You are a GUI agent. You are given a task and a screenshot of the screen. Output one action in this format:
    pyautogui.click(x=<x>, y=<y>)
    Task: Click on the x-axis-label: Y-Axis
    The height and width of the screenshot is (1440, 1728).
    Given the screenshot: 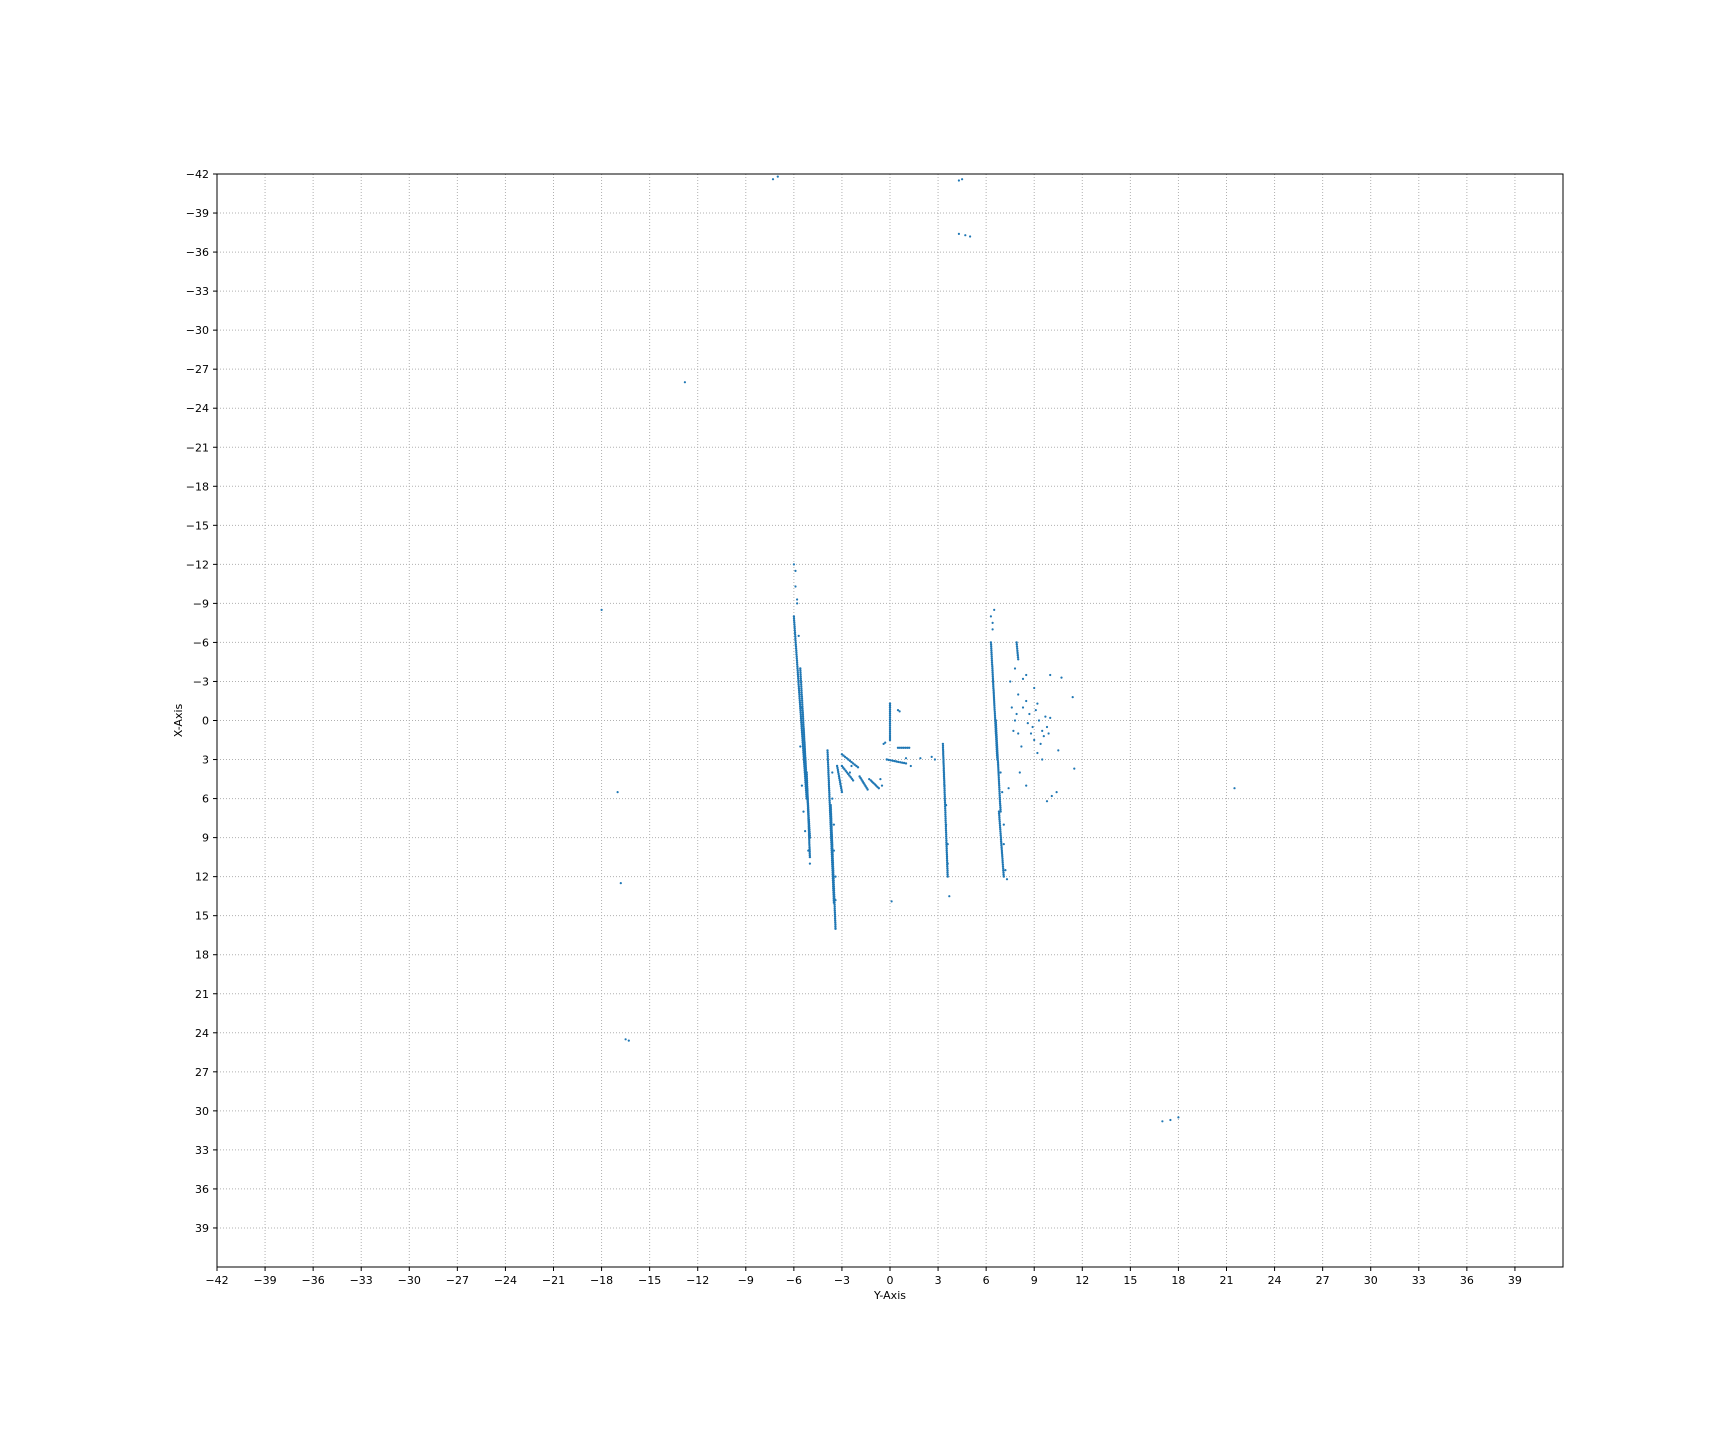 What is the action you would take?
    pyautogui.click(x=889, y=1295)
    